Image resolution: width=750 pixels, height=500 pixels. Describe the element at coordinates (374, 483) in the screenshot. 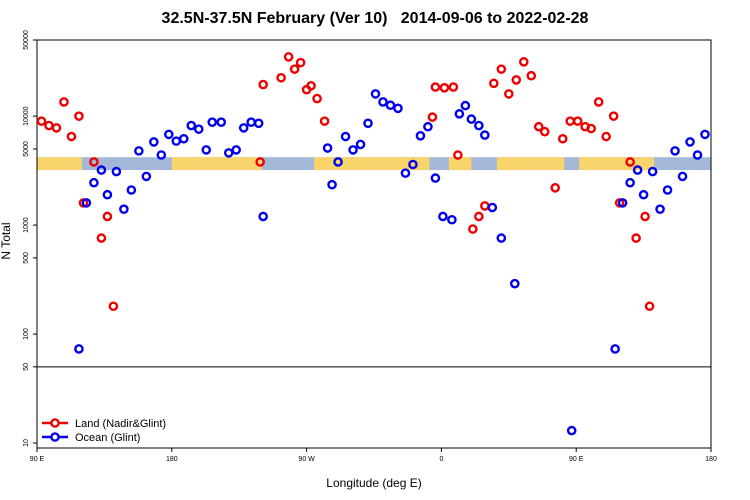

I see `x-axis-label: Longitude (deg E)` at that location.